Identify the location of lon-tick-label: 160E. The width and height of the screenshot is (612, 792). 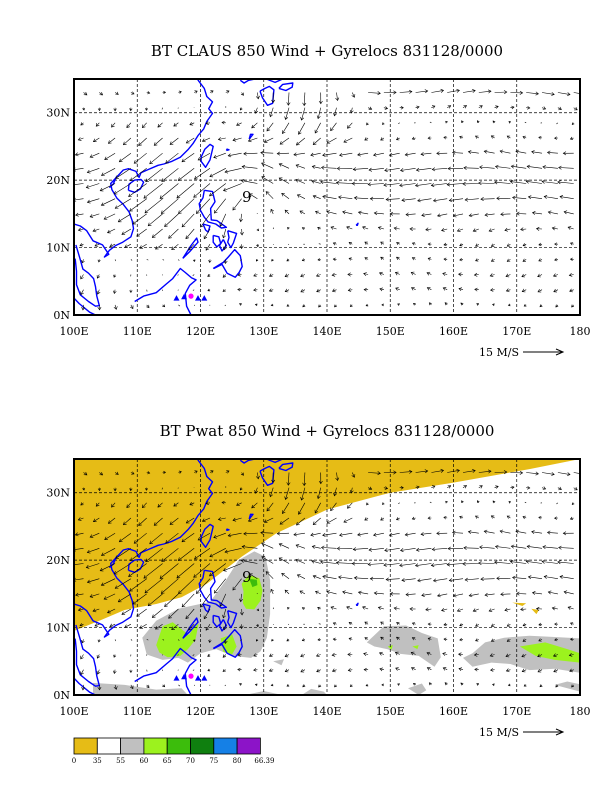
(453, 711).